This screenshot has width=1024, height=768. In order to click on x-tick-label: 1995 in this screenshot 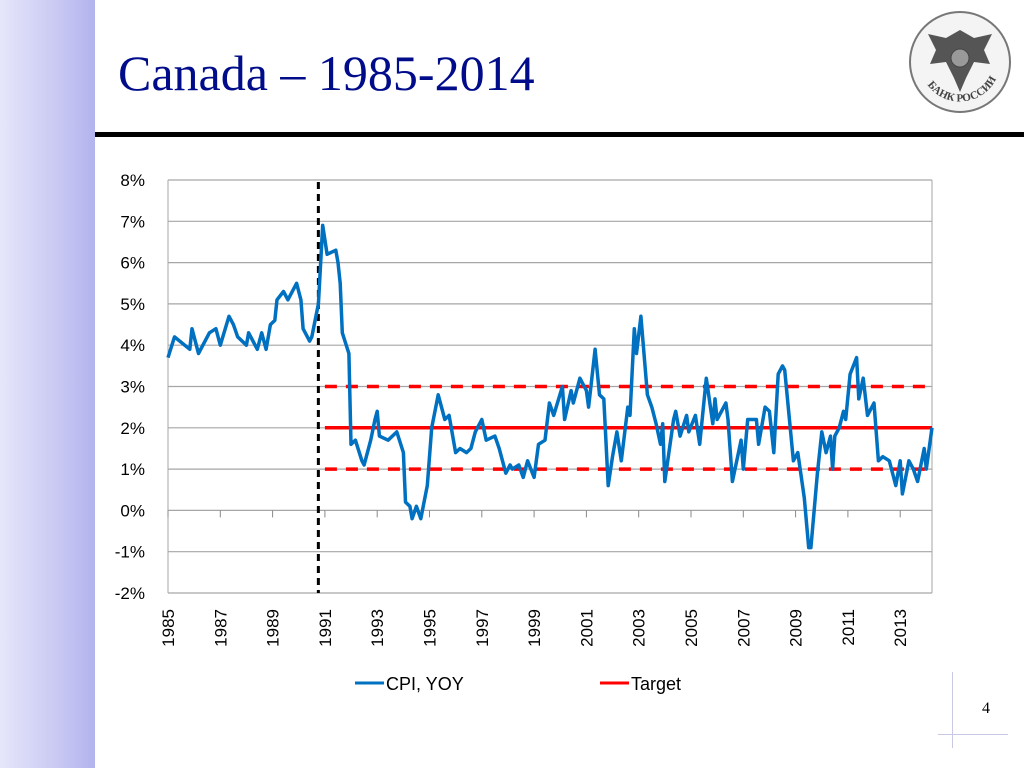, I will do `click(430, 628)`.